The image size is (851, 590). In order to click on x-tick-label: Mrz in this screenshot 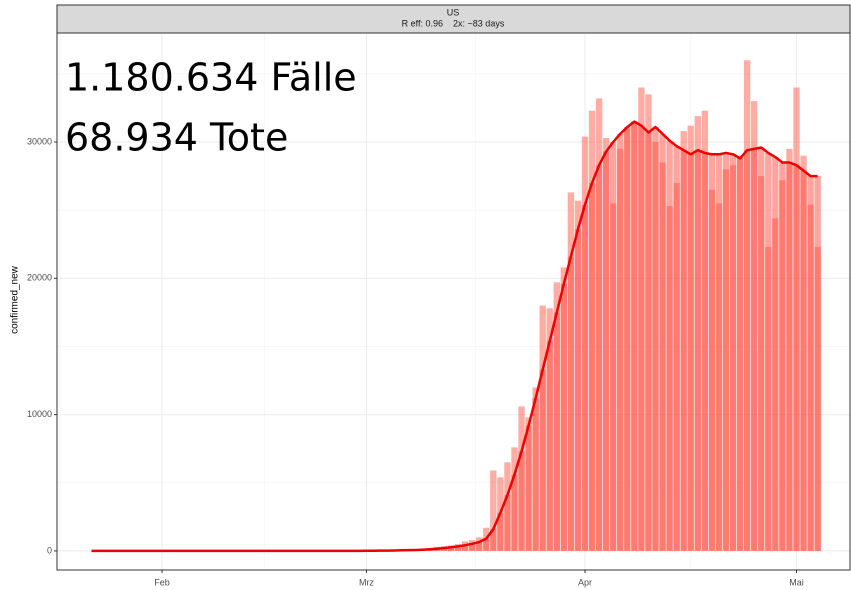, I will do `click(366, 582)`.